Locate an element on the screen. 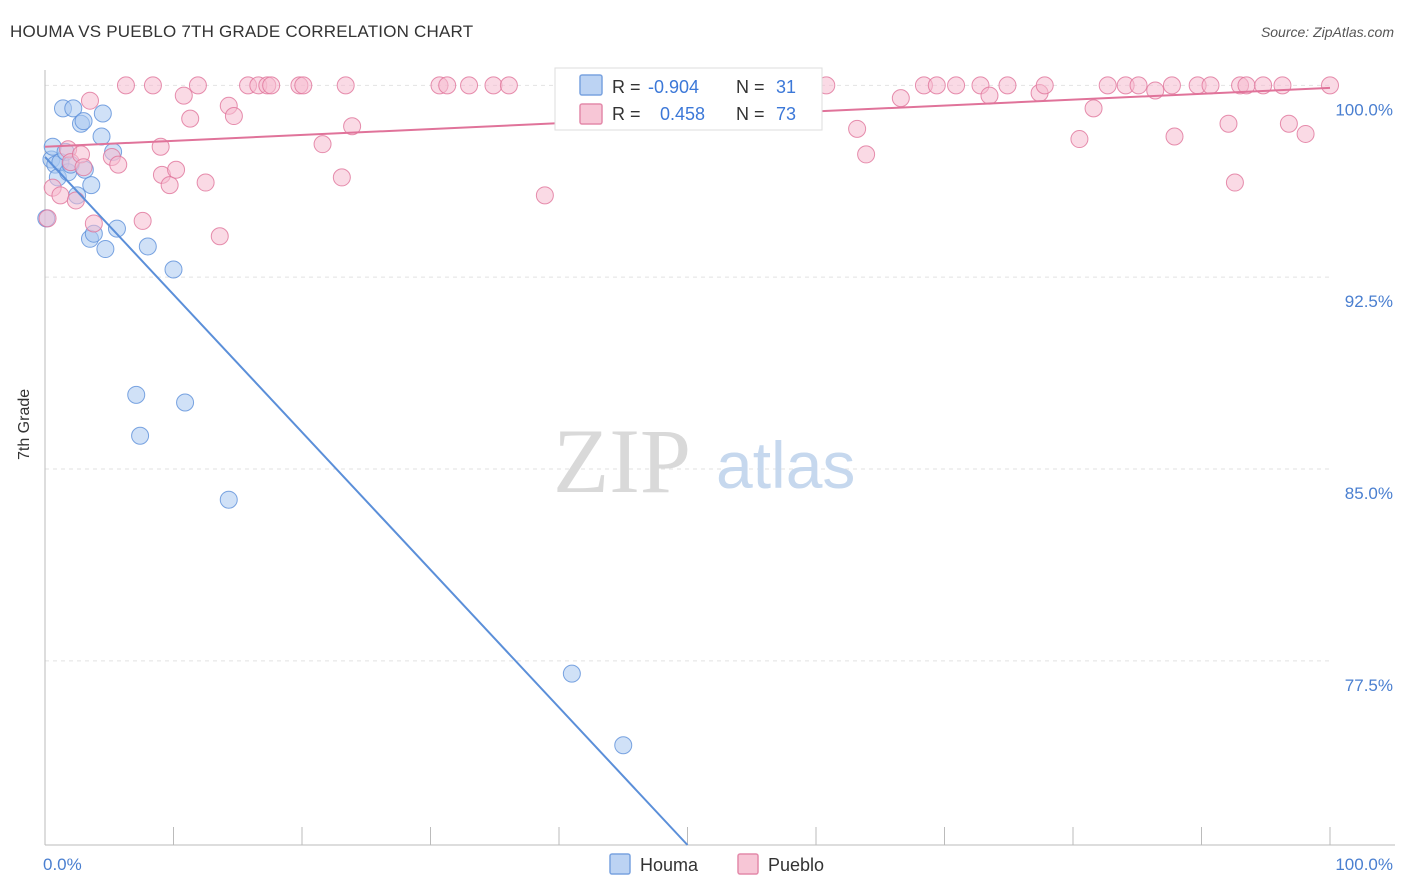  x-tick-label: 0.0% is located at coordinates (62, 864).